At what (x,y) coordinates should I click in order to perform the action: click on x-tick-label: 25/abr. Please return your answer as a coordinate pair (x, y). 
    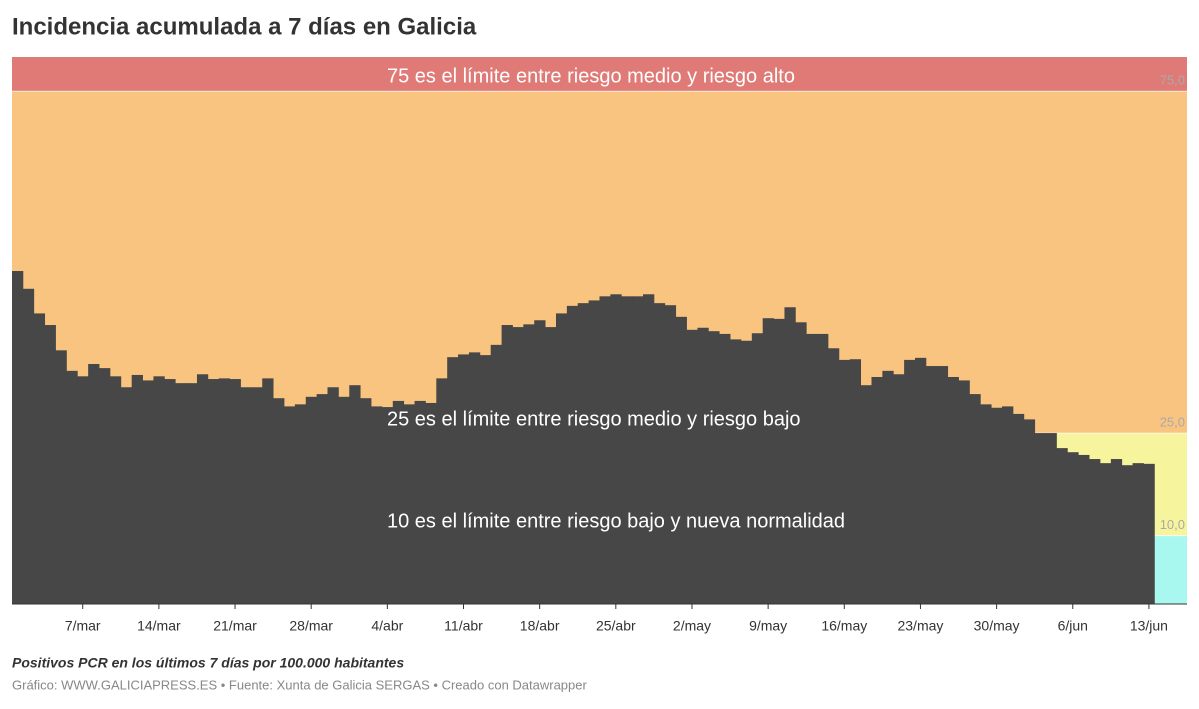
    Looking at the image, I should click on (616, 626).